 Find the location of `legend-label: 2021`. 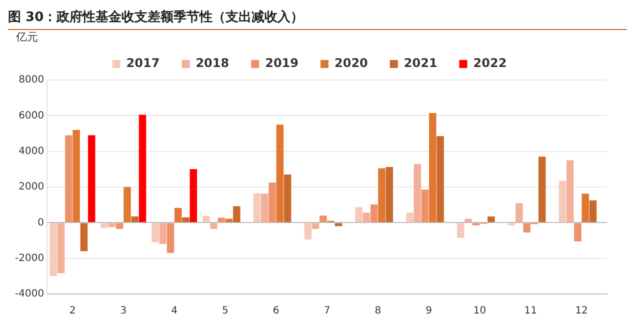

legend-label: 2021 is located at coordinates (421, 63).